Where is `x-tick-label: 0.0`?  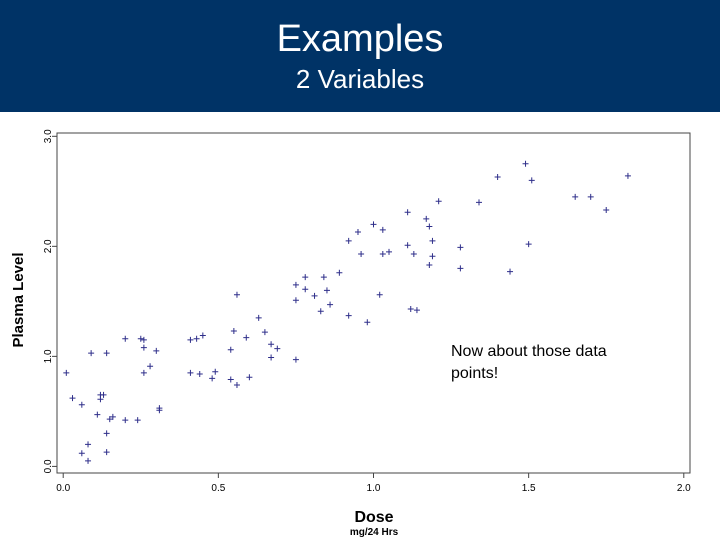
x-tick-label: 0.0 is located at coordinates (63, 488).